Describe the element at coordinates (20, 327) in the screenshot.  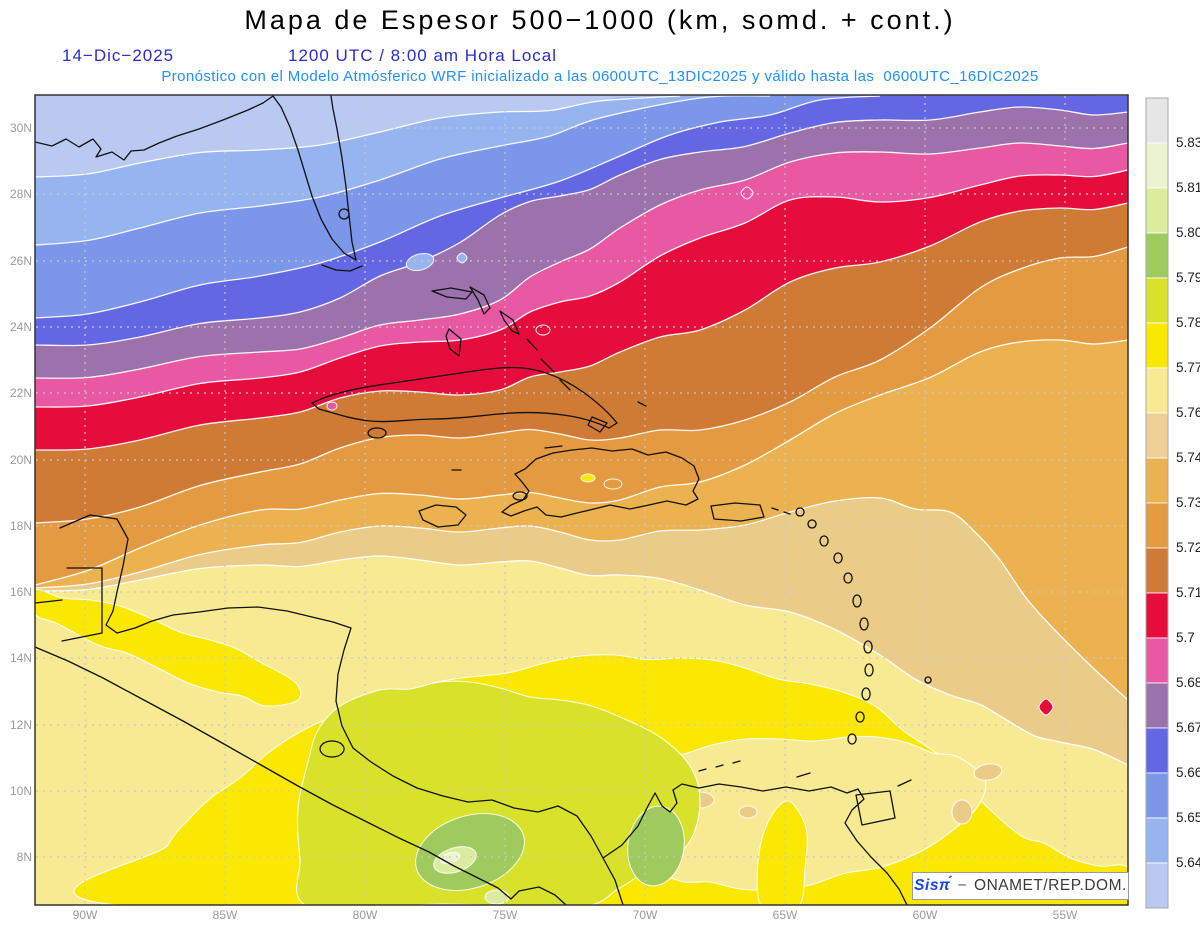
I see `lat-label-24N: 24N` at that location.